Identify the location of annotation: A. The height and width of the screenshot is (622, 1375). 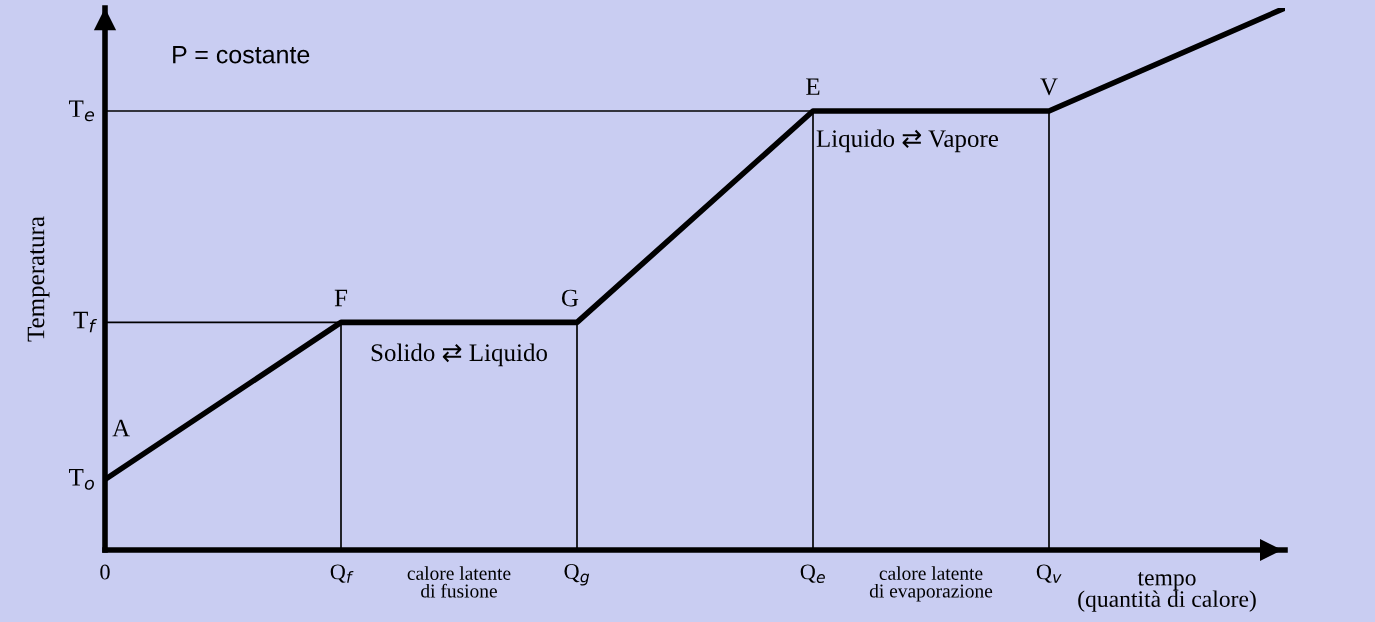
(121, 428).